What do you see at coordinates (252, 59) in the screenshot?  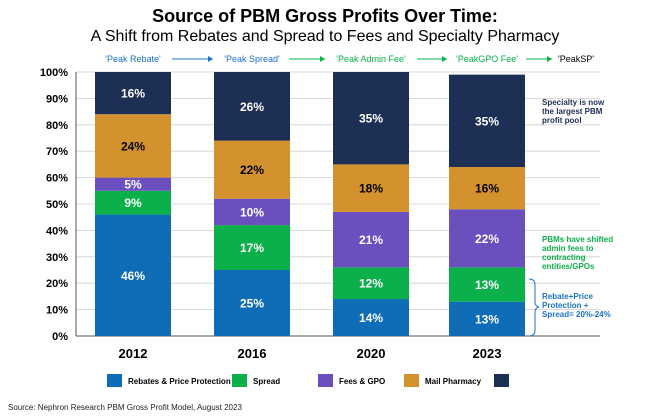 I see `peak-label: 'Peak Spread'` at bounding box center [252, 59].